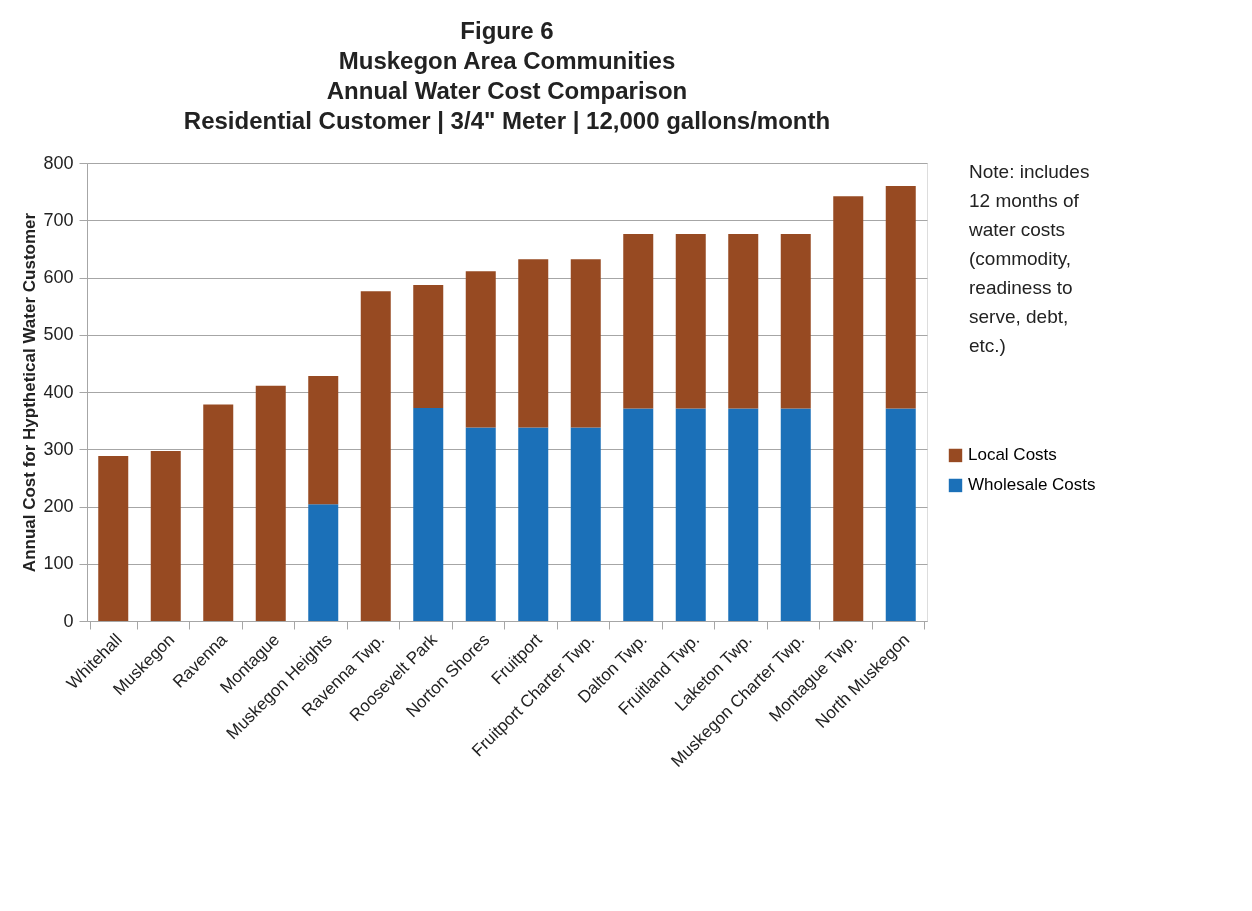 The image size is (1252, 911). What do you see at coordinates (58, 219) in the screenshot?
I see `y-tick-label: 700` at bounding box center [58, 219].